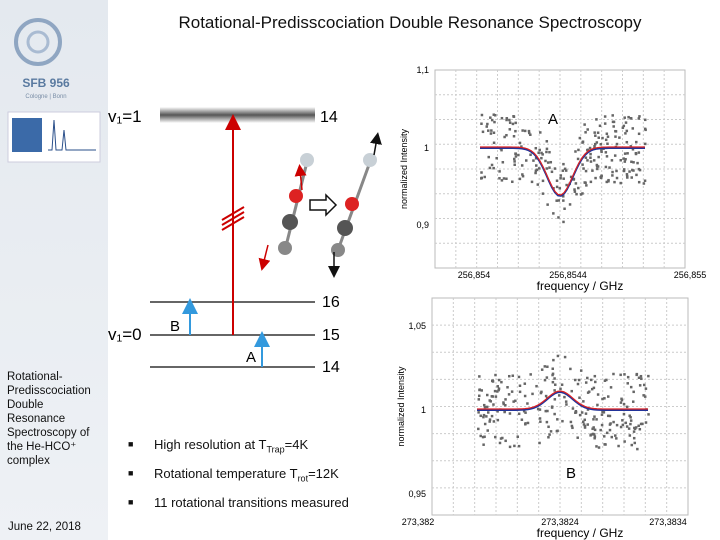 The height and width of the screenshot is (540, 720). What do you see at coordinates (251, 502) in the screenshot?
I see `bullet-text: 11 rotational transitions measured` at bounding box center [251, 502].